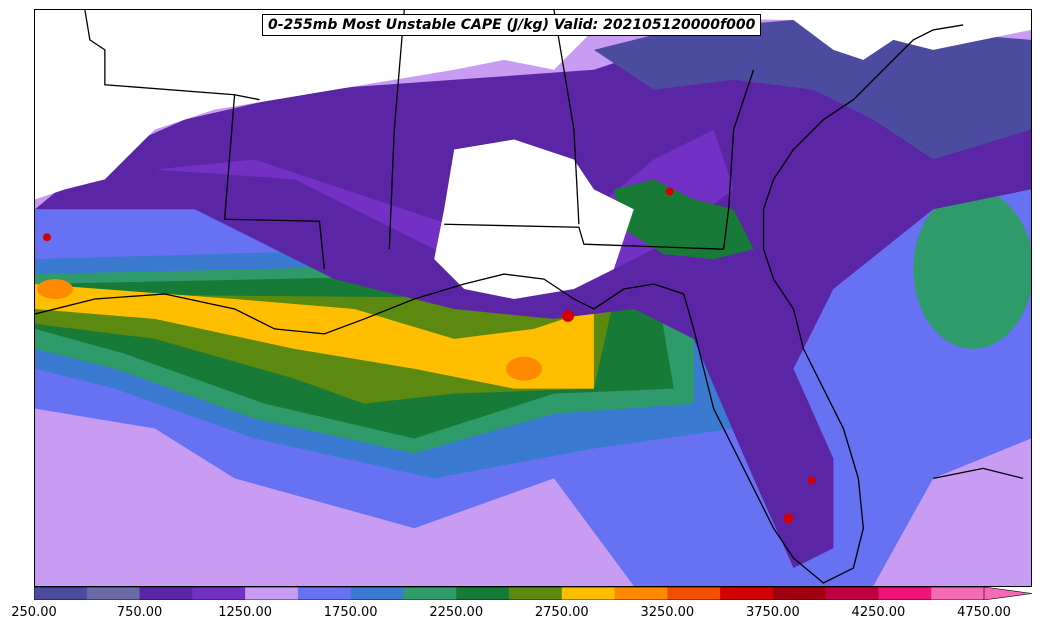  Describe the element at coordinates (245, 612) in the screenshot. I see `colorbar-tick-label: 1250.00` at that location.